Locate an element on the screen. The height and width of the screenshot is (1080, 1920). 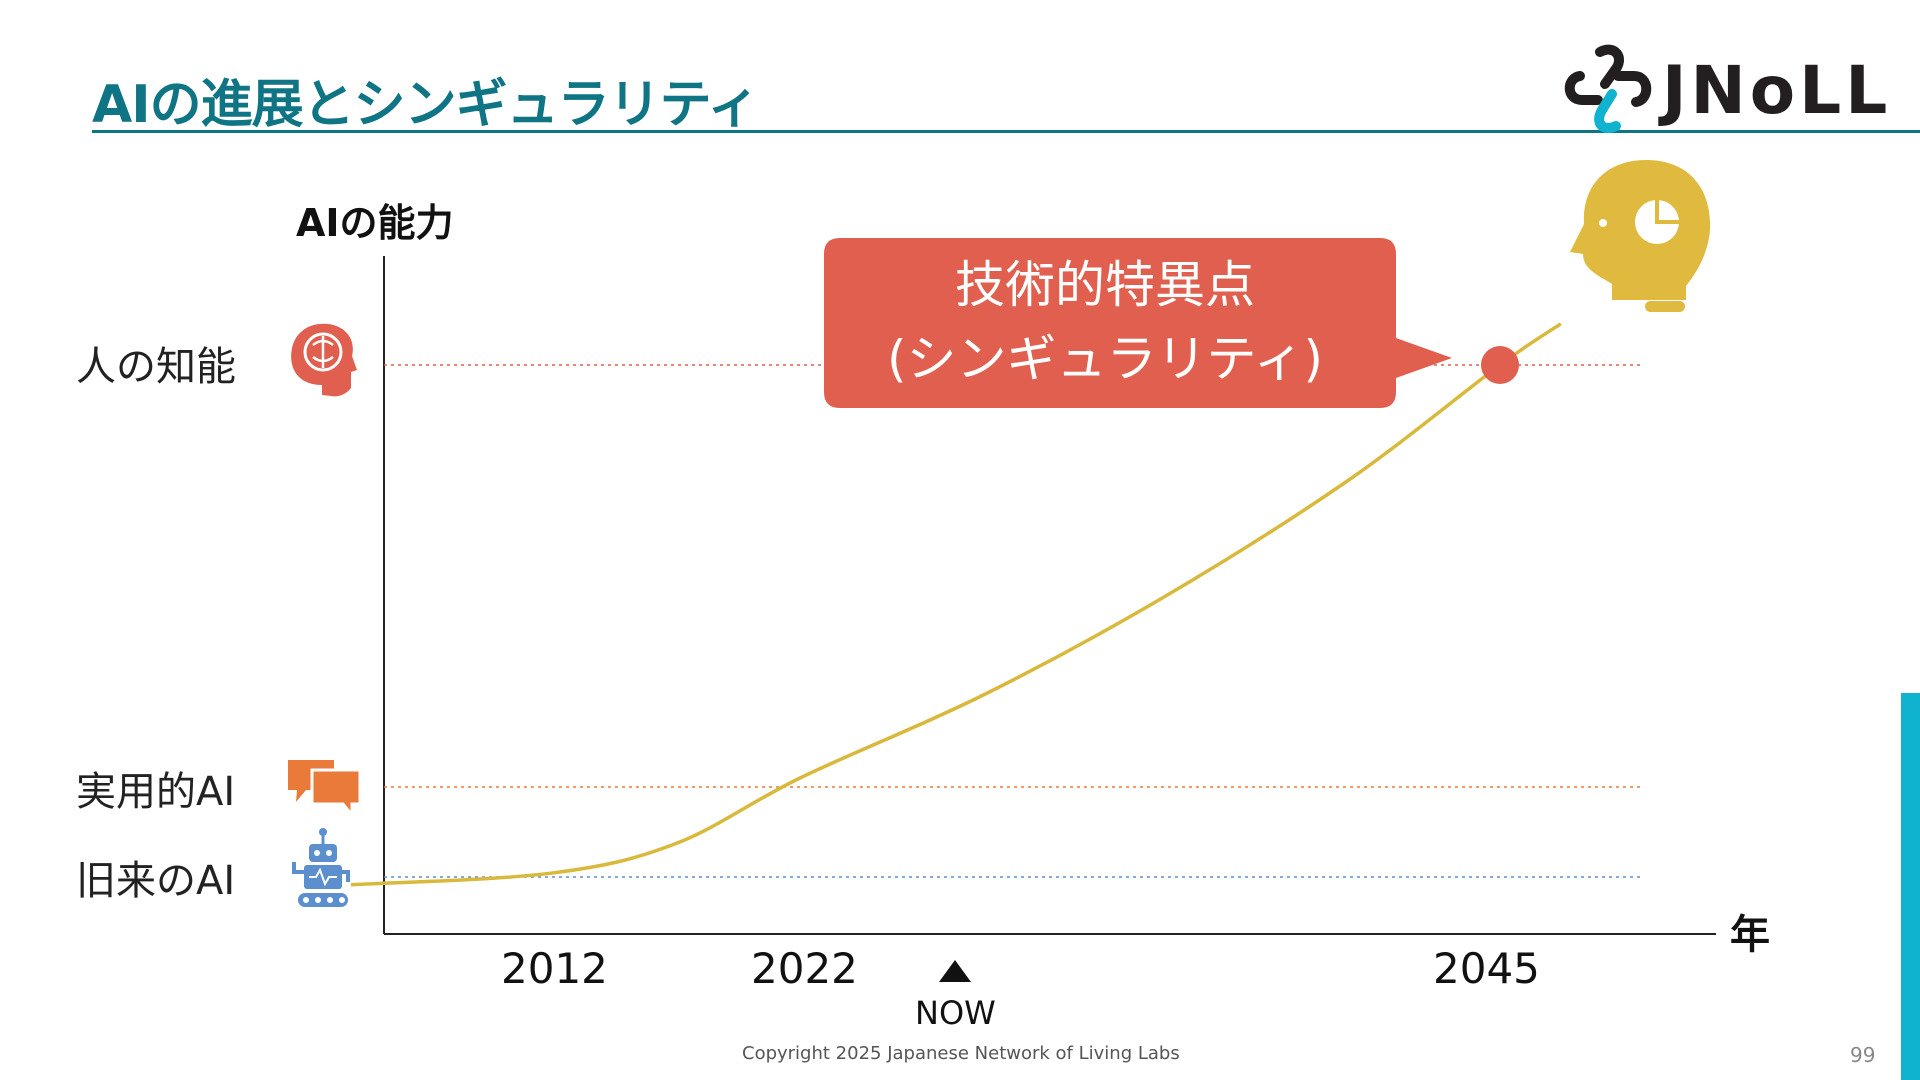
side-accent-bar is located at coordinates (1910, 886).